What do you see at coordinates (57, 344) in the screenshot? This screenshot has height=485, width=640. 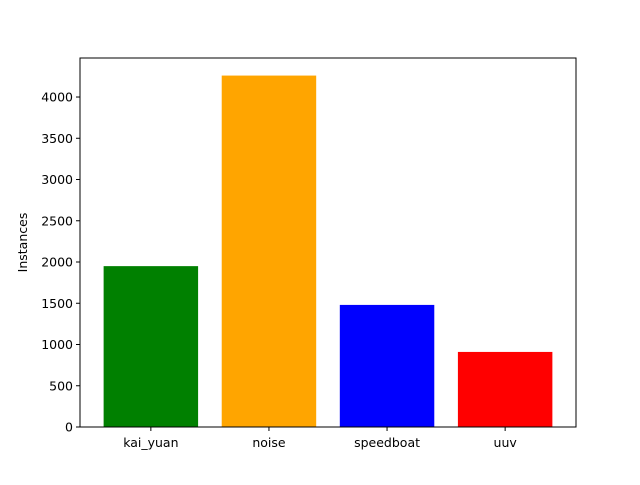 I see `y-tick-label: 1000` at bounding box center [57, 344].